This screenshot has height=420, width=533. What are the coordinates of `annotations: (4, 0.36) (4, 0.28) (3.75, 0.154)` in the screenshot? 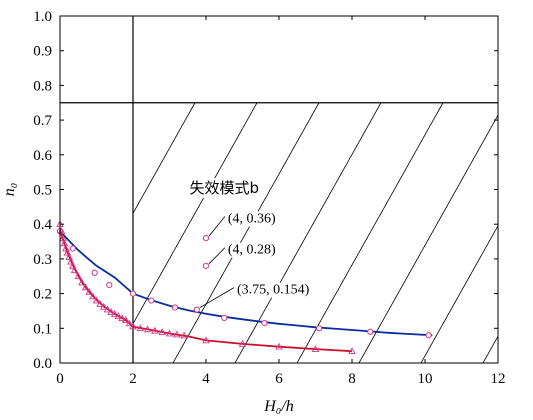 It's located at (249, 245).